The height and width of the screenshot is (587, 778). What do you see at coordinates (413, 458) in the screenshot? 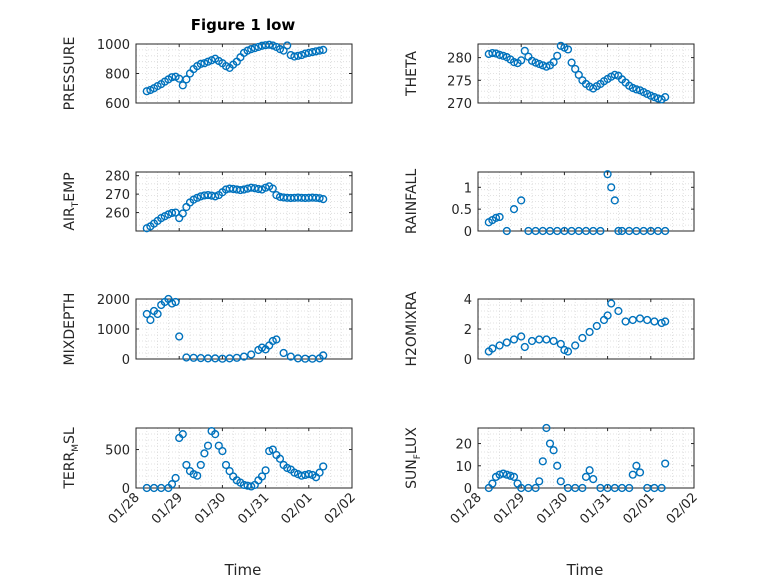
I see `y-axis-label: SUNFLUX` at bounding box center [413, 458].